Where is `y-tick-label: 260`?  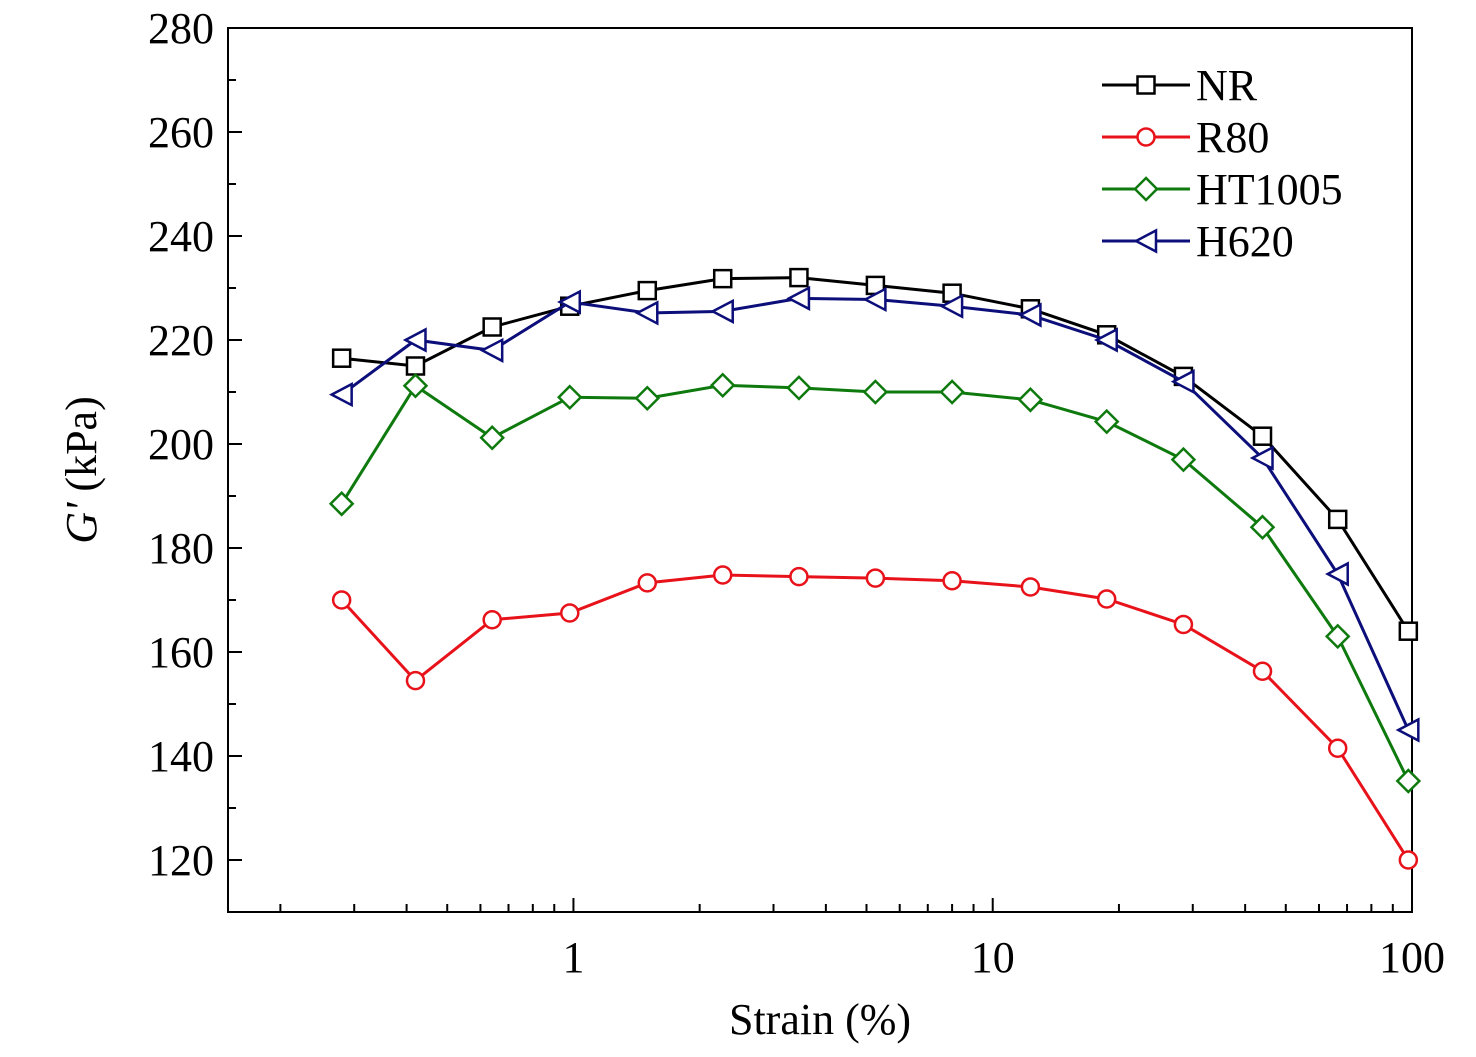 y-tick-label: 260 is located at coordinates (181, 132).